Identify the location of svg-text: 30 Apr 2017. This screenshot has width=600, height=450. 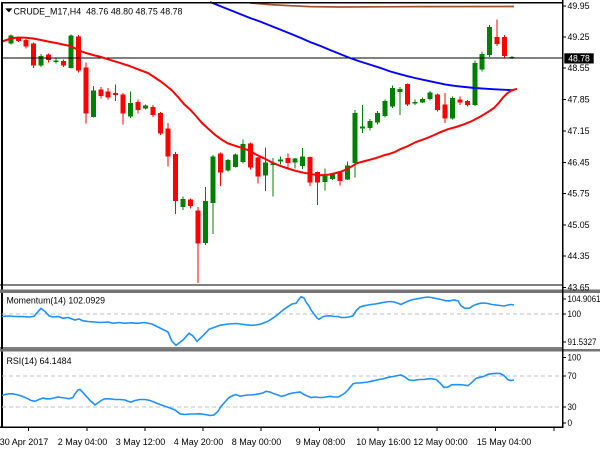
(24, 442).